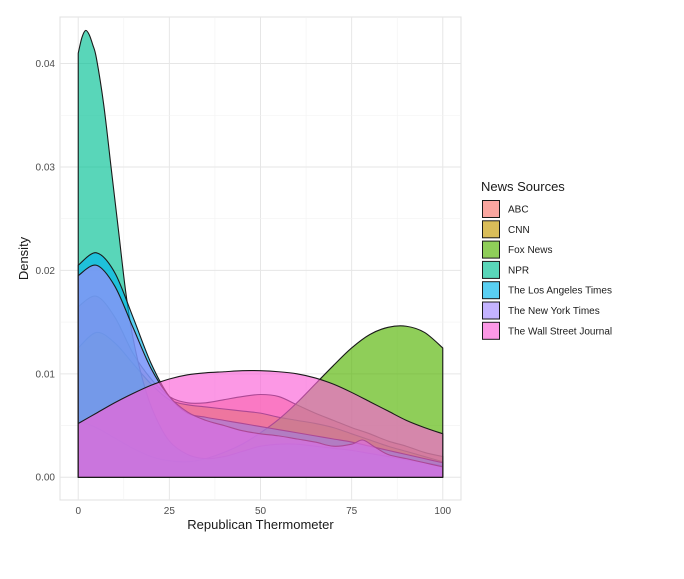 Image resolution: width=684 pixels, height=579 pixels. Describe the element at coordinates (260, 424) in the screenshot. I see `density-area-the-wall-street-journal` at that location.